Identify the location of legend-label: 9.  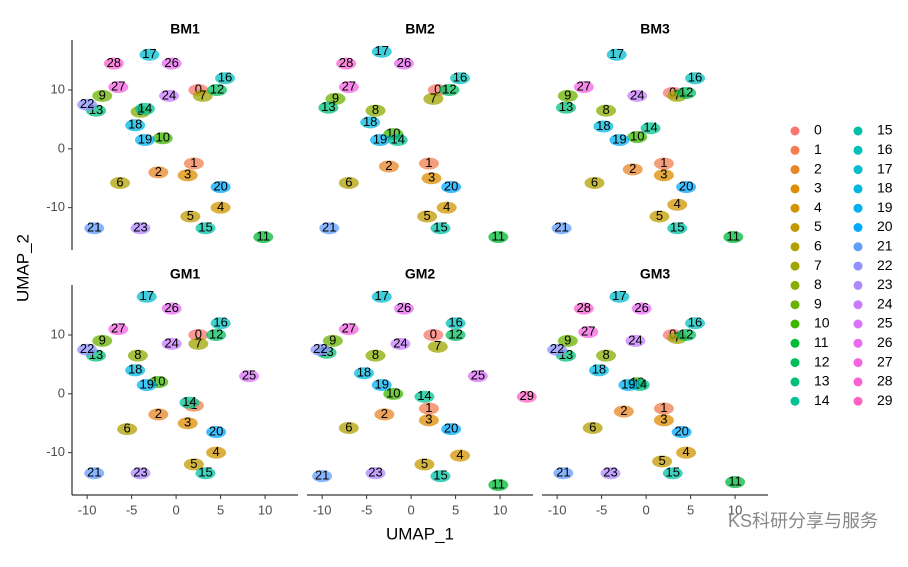
(818, 303).